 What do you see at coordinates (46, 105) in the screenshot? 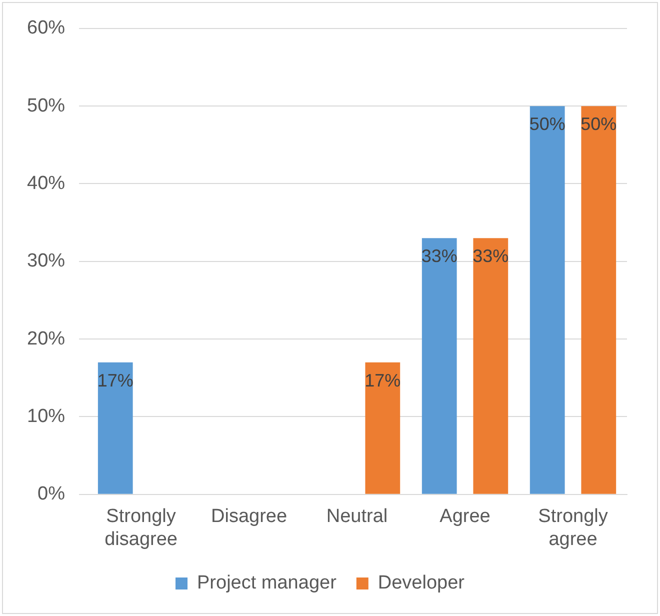
I see `y-tick-label: 50%` at bounding box center [46, 105].